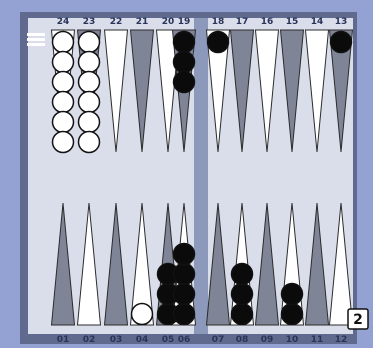 This screenshot has height=348, width=373. Describe the element at coordinates (242, 340) in the screenshot. I see `bottom-label-08: 08` at that location.